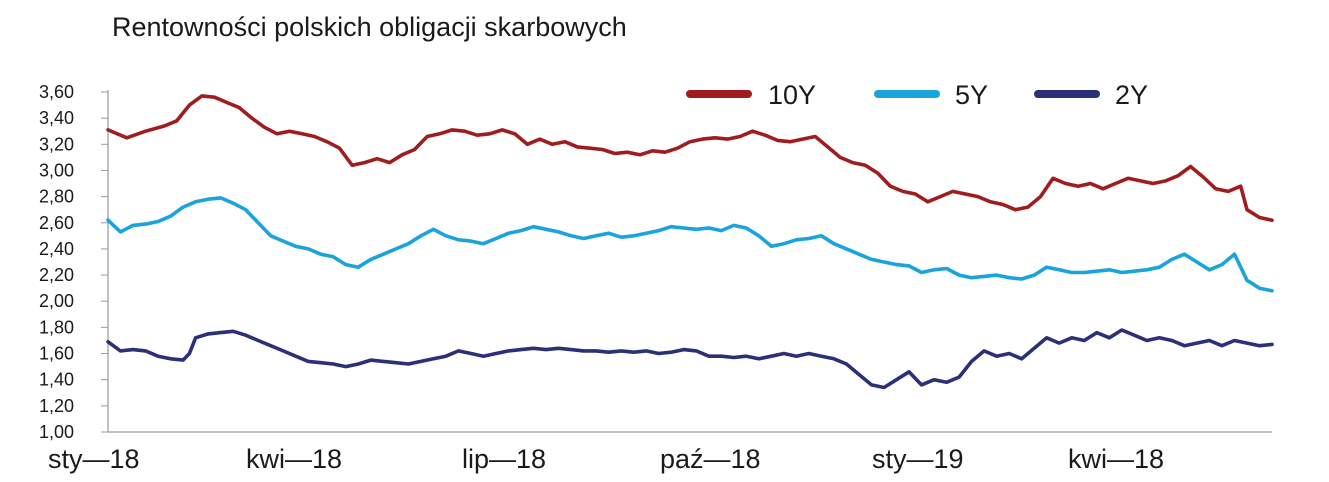 The width and height of the screenshot is (1329, 482). What do you see at coordinates (971, 95) in the screenshot?
I see `legend-label-5y: 5Y` at bounding box center [971, 95].